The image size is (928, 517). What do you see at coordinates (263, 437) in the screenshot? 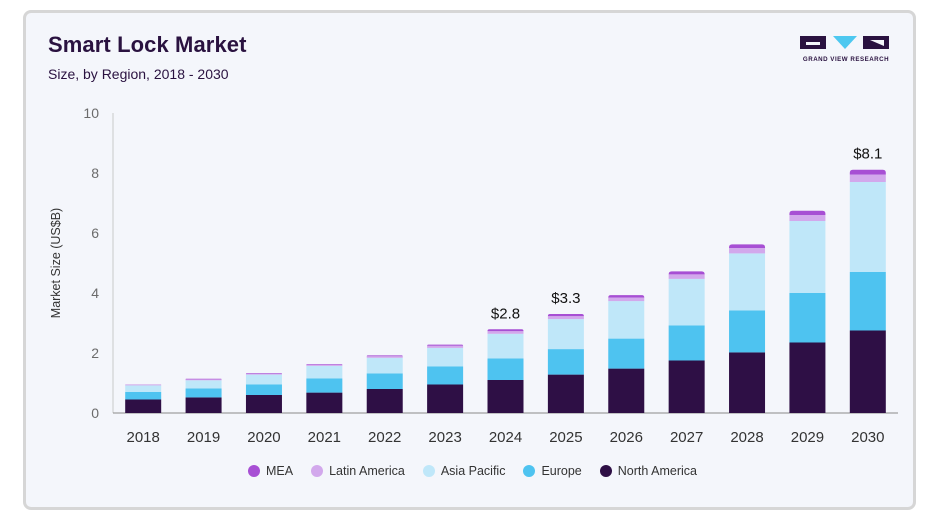
I see `x-tick-label: 2020` at bounding box center [263, 437].